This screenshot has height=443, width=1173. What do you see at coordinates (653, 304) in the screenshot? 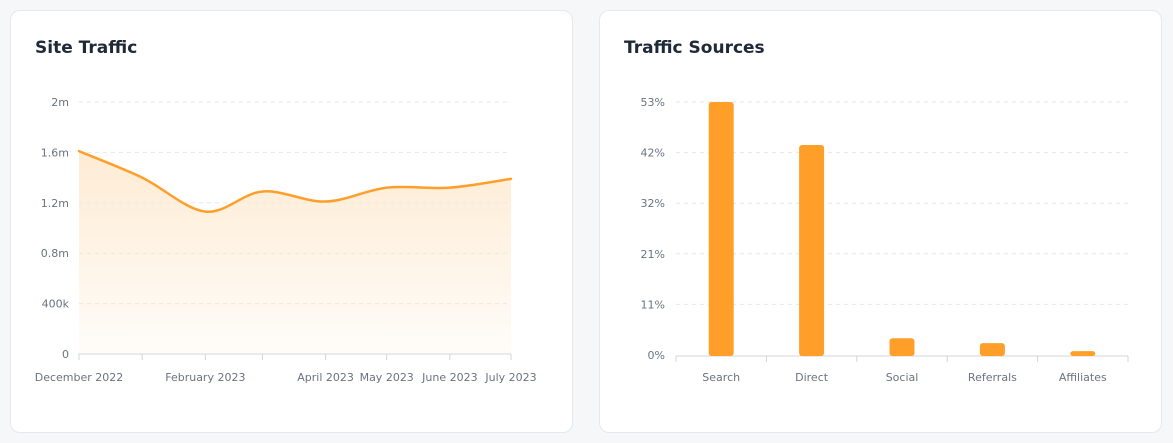
I see `y-tick-label: 11%` at bounding box center [653, 304].